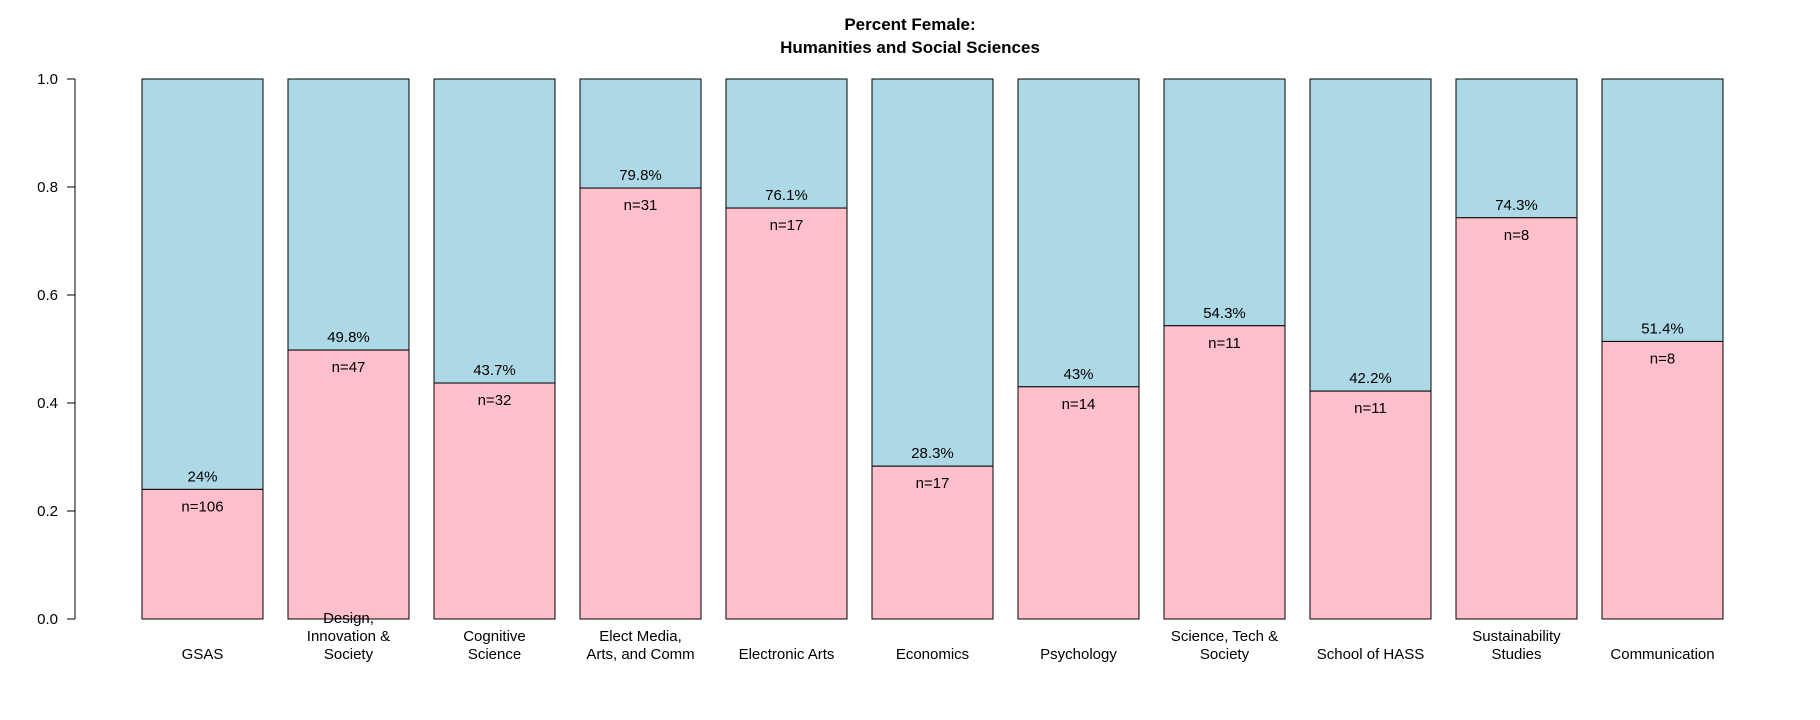 This screenshot has height=720, width=1820. Describe the element at coordinates (47, 511) in the screenshot. I see `y-tick-label: 0.2` at that location.